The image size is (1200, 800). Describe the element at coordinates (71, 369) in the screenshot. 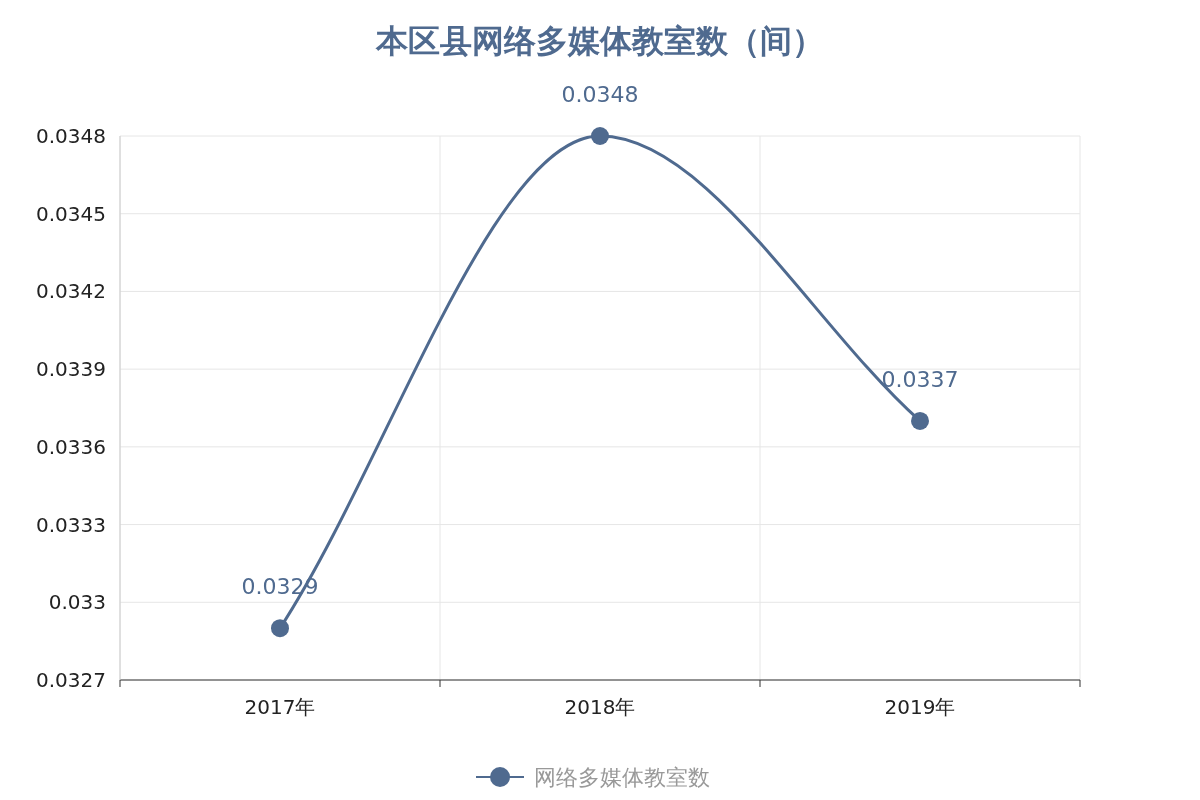

I see `y-tick-label: 0.0339` at that location.